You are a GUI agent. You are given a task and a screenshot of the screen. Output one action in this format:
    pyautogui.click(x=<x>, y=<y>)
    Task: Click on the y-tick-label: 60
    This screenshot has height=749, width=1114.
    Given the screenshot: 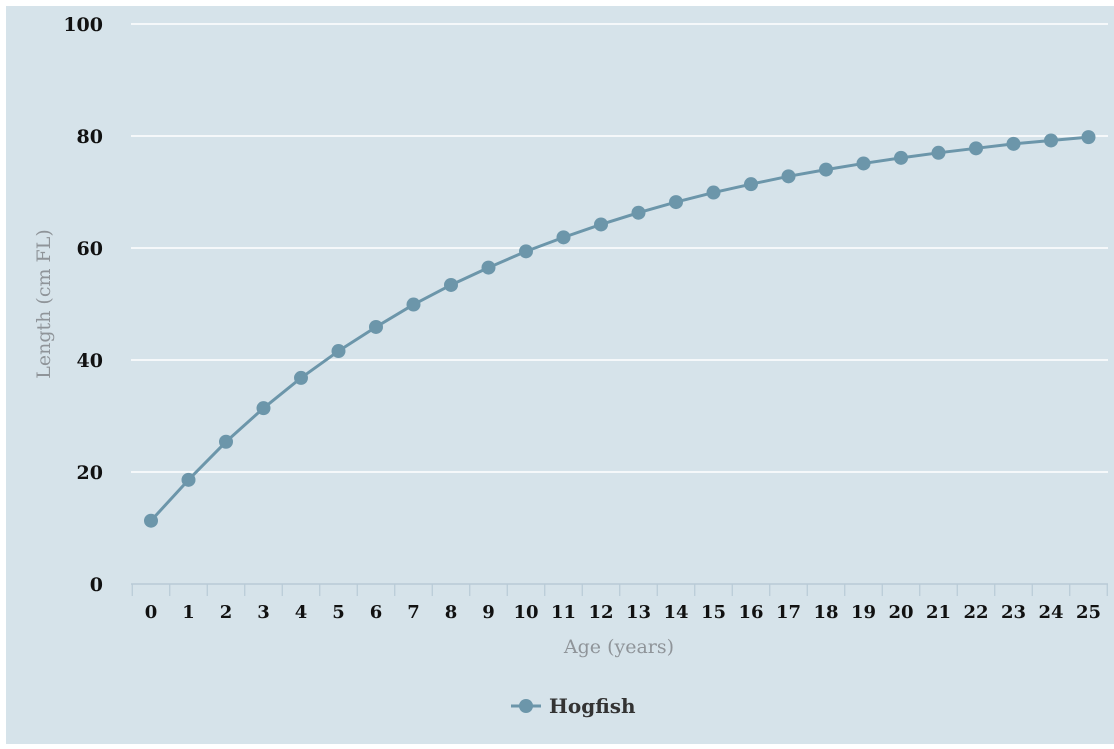 What is the action you would take?
    pyautogui.click(x=90, y=249)
    